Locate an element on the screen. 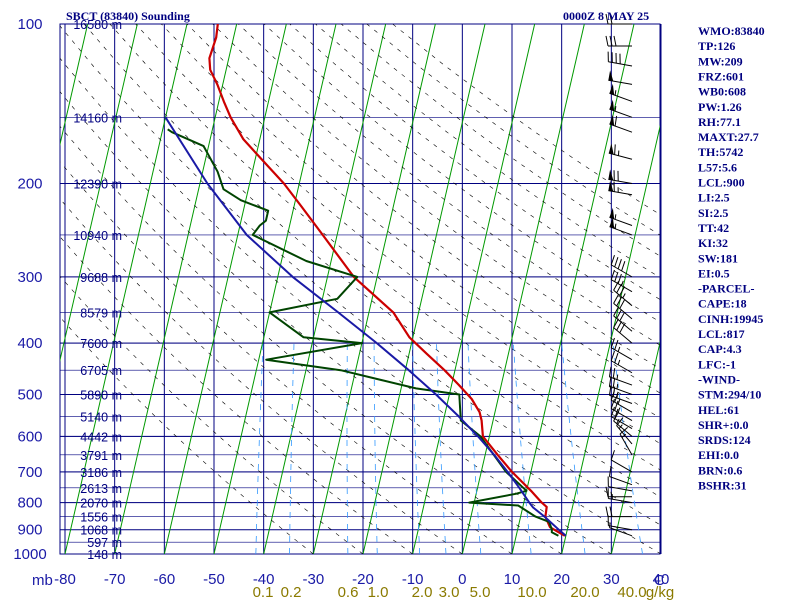 Image resolution: width=800 pixels, height=600 pixels. index-entry: EHI:0.0 is located at coordinates (718, 455).